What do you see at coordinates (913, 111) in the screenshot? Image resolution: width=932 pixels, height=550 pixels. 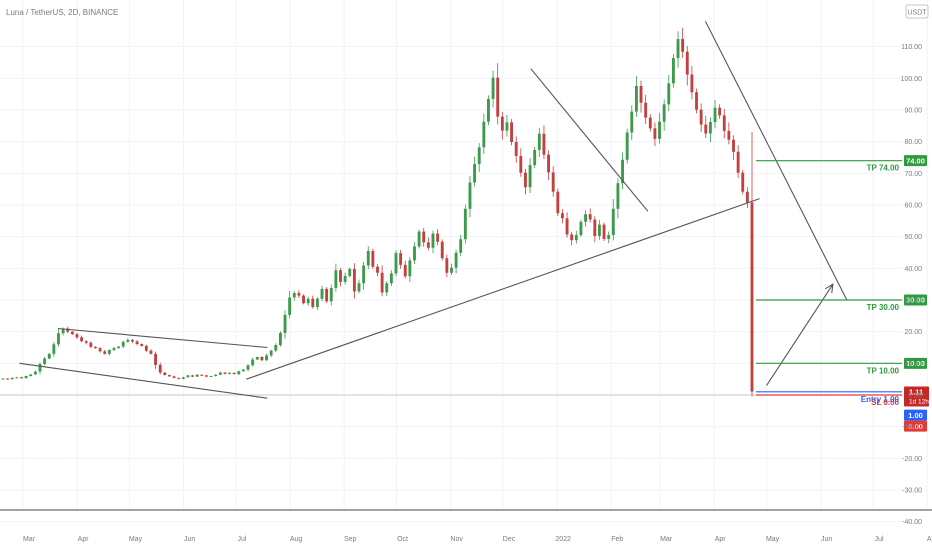 I see `y-tick-label: 90.00` at bounding box center [913, 111].